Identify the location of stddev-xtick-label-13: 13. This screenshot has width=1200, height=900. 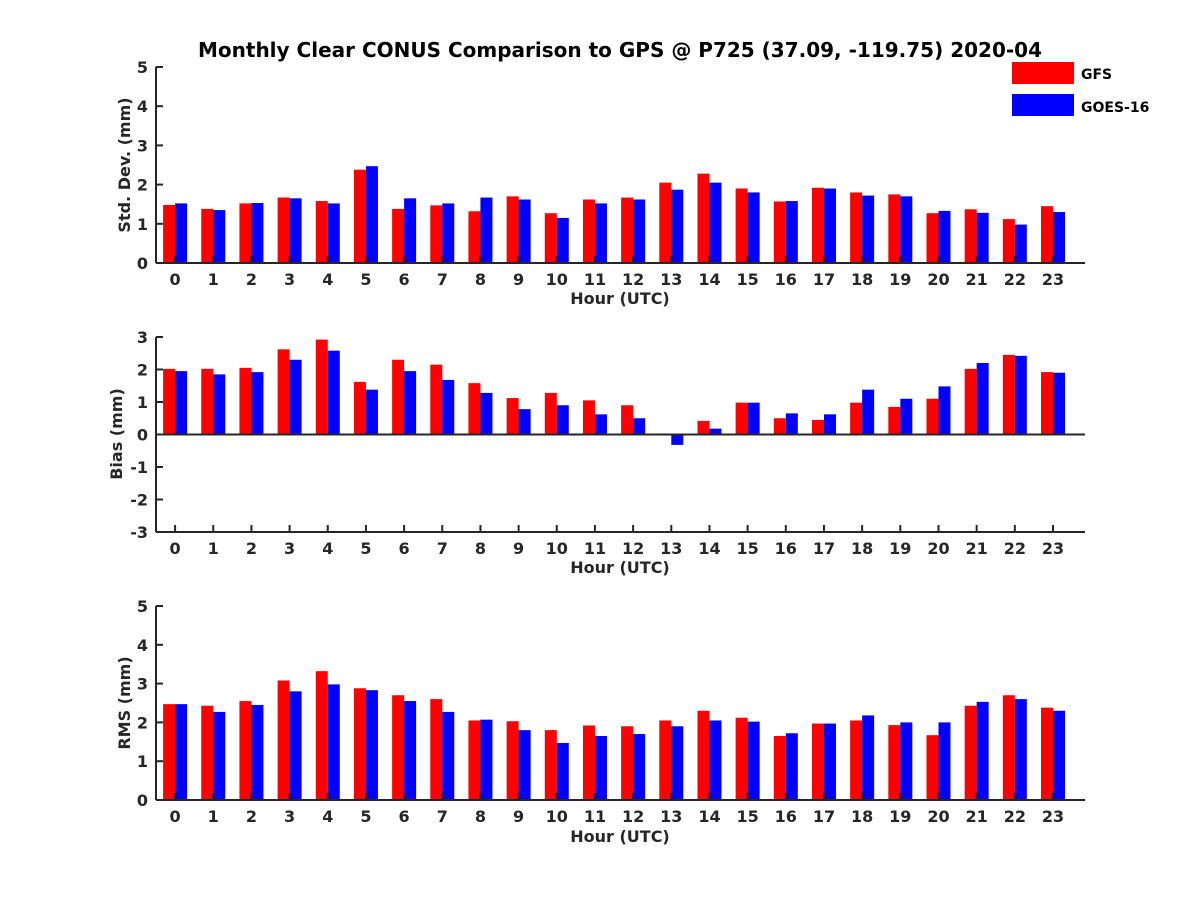
(671, 279).